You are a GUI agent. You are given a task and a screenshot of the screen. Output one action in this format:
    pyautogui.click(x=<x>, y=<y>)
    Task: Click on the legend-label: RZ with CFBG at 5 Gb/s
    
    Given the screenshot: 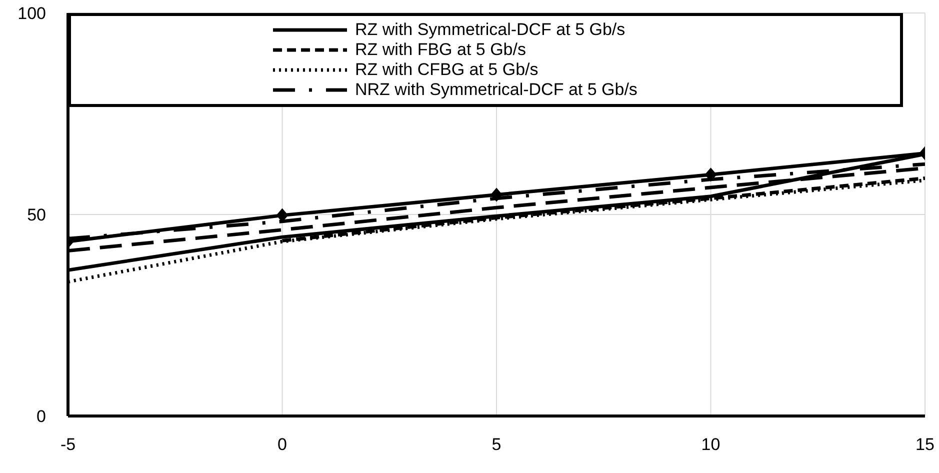 What is the action you would take?
    pyautogui.click(x=446, y=70)
    